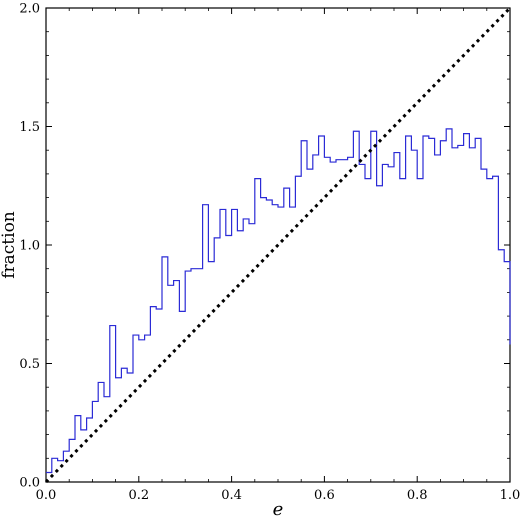 The image size is (520, 528). What do you see at coordinates (46, 495) in the screenshot?
I see `x-tick-label: 0.0` at bounding box center [46, 495].